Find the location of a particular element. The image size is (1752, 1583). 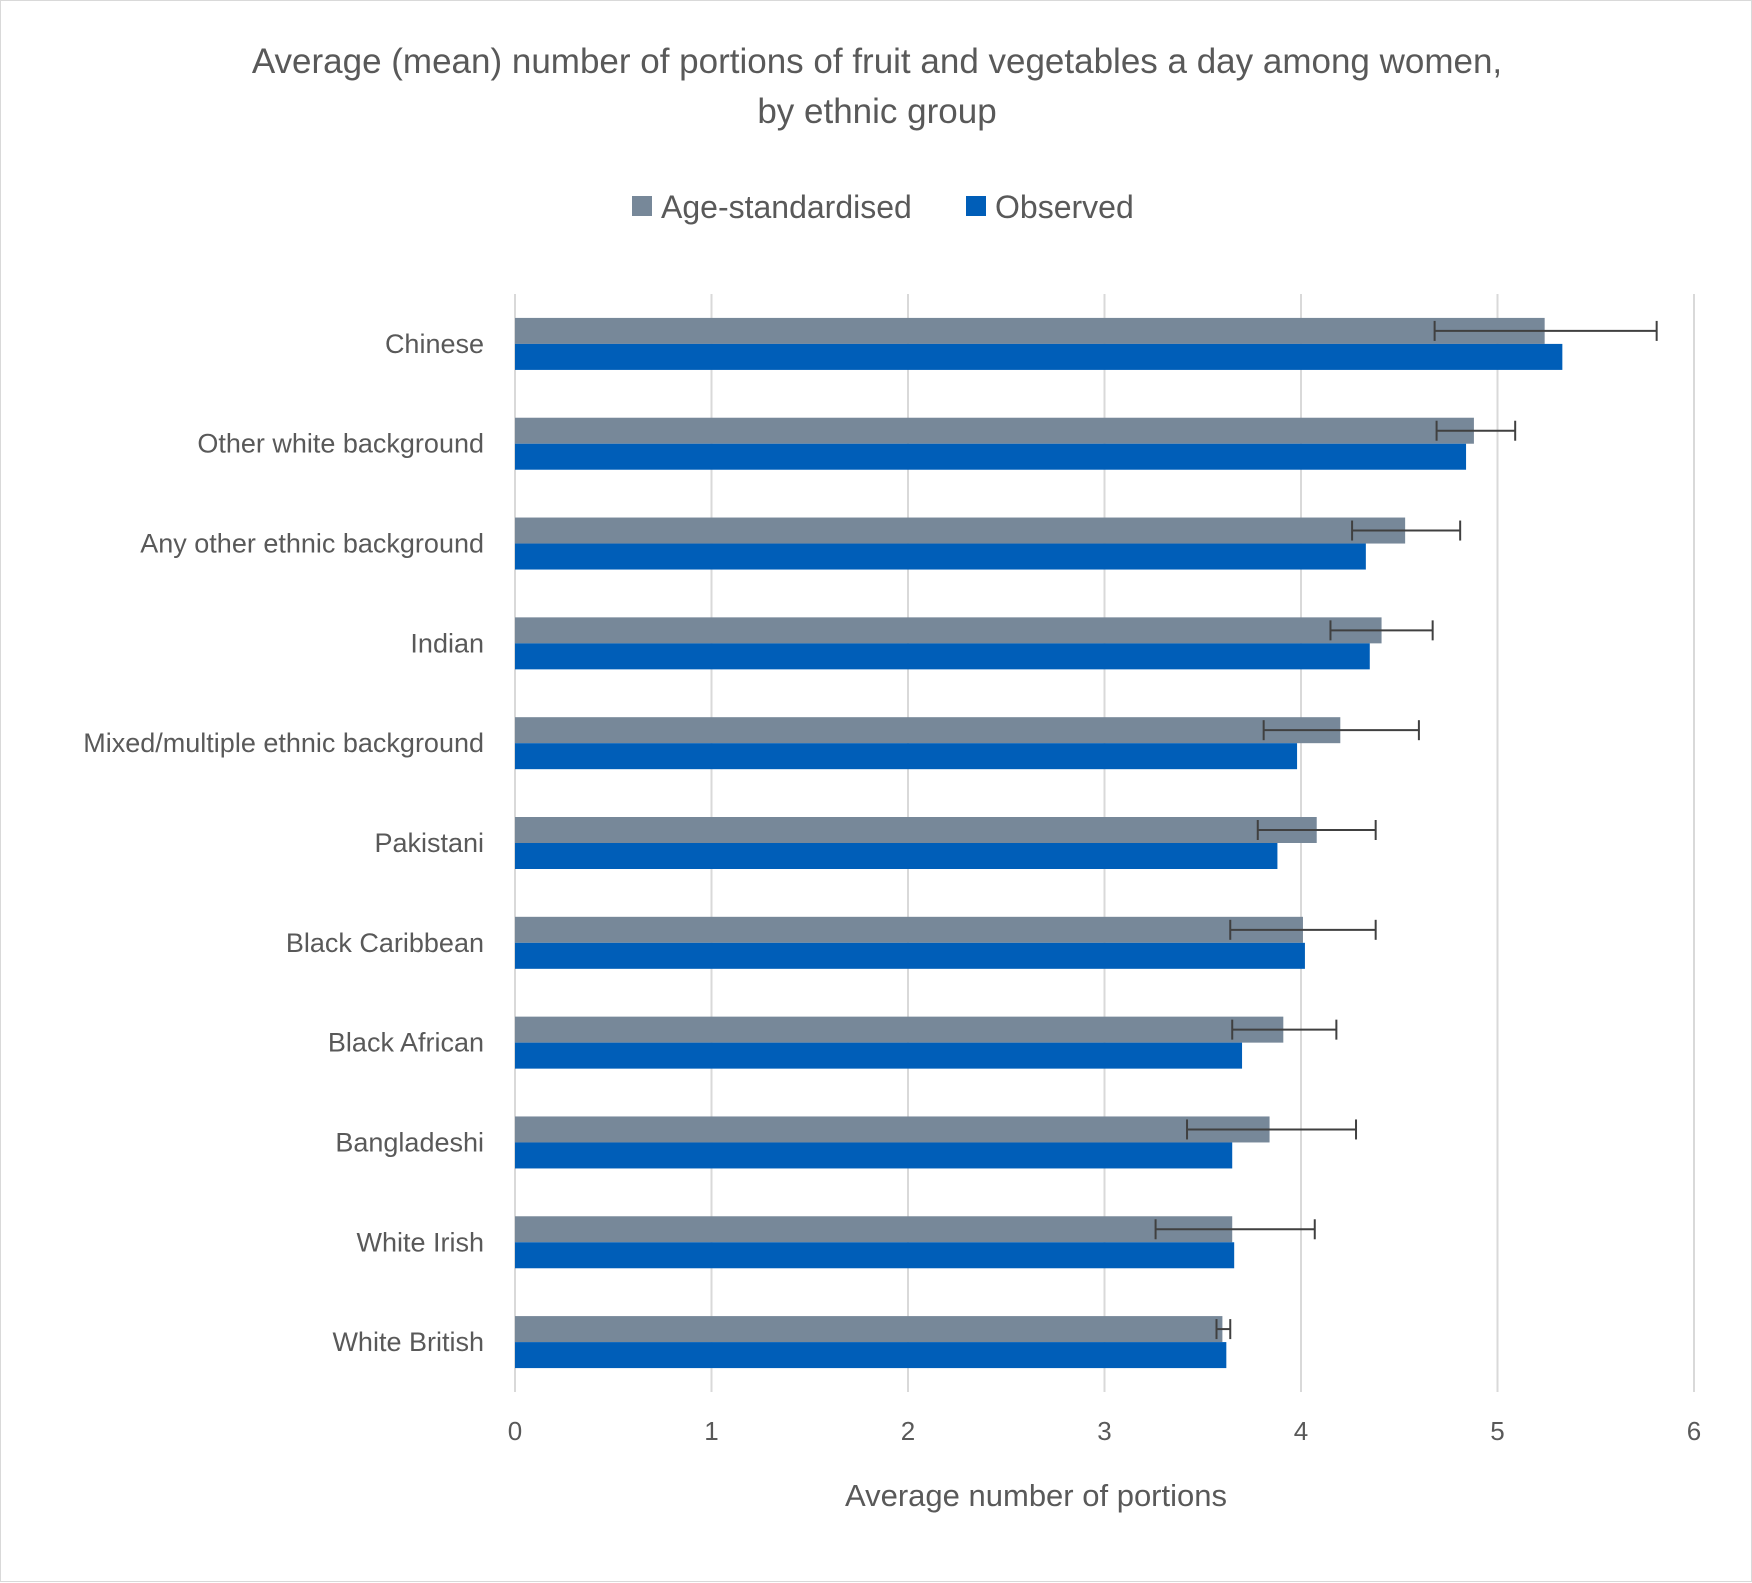

bar-observed-black-african is located at coordinates (879, 1055).